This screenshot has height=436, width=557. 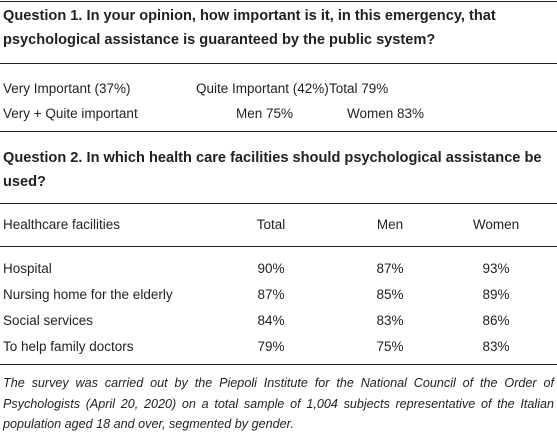 What do you see at coordinates (67, 88) in the screenshot?
I see `cell: Very Important (37%)` at bounding box center [67, 88].